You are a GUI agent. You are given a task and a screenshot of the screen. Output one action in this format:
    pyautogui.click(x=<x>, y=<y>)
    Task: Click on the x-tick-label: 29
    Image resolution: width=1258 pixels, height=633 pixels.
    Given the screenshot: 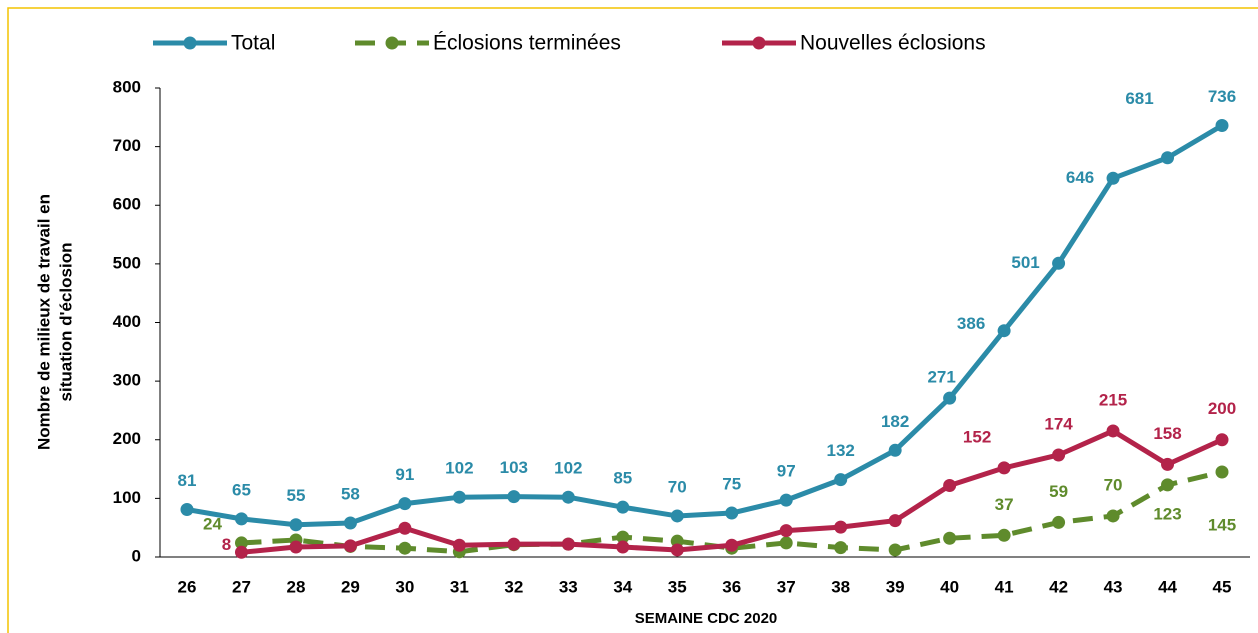 What is the action you would take?
    pyautogui.click(x=350, y=586)
    